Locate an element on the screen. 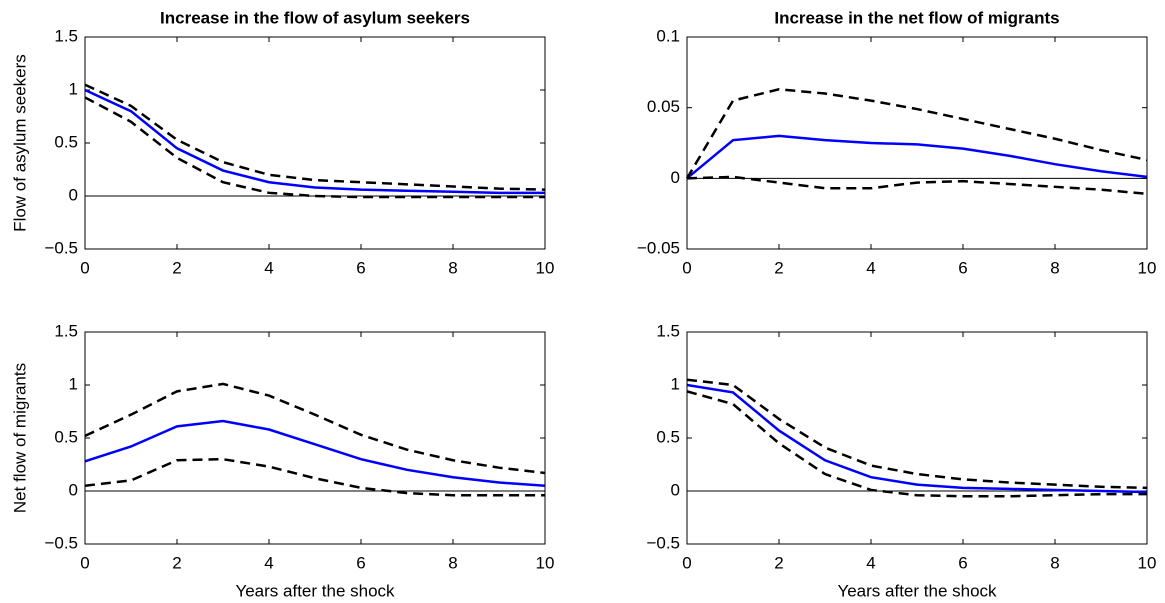 This screenshot has height=603, width=1165. y-tick-label: −0.05 is located at coordinates (658, 247).